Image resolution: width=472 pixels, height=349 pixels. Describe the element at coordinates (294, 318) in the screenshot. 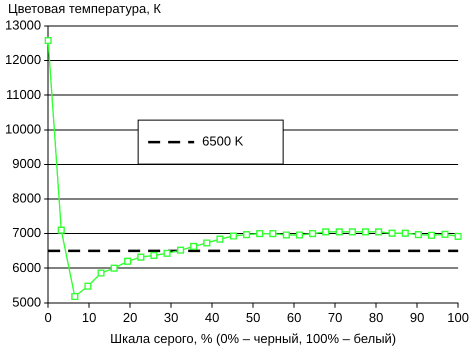

I see `x-tick-label: 60` at that location.